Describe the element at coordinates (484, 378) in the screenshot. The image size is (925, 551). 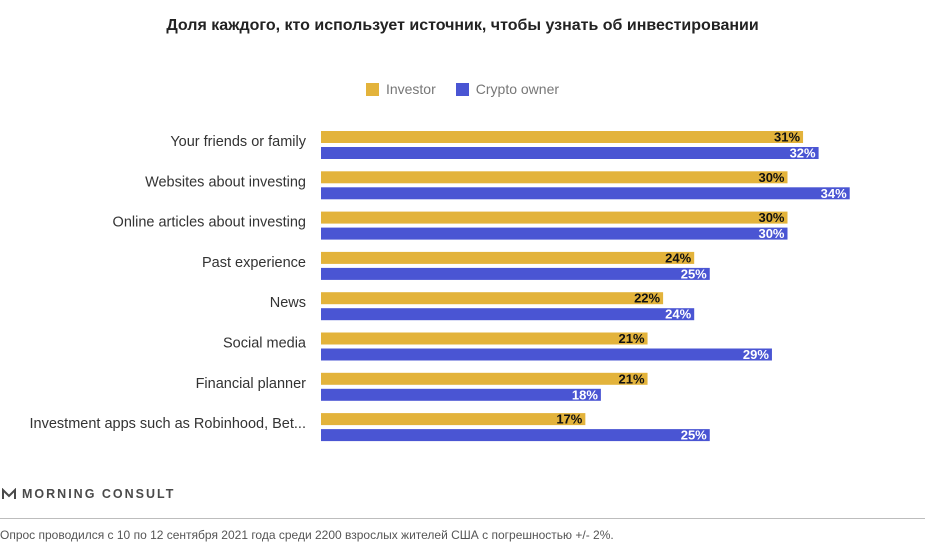
I see `bar-investor-financial-planner` at that location.